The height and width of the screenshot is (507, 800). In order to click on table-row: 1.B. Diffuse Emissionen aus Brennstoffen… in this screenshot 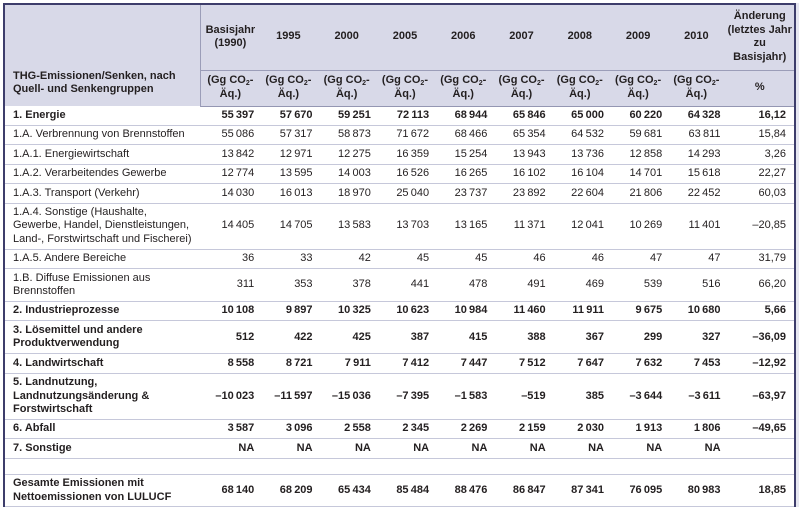, I will do `click(399, 285)`.